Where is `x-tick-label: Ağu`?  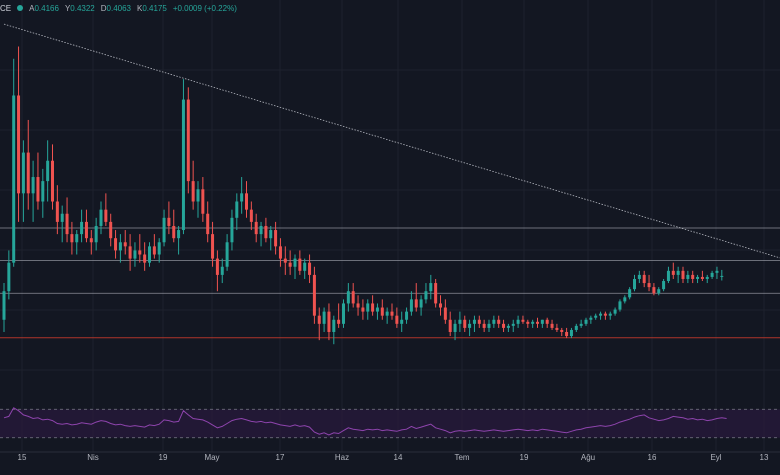 x-tick-label: Ağu is located at coordinates (588, 457).